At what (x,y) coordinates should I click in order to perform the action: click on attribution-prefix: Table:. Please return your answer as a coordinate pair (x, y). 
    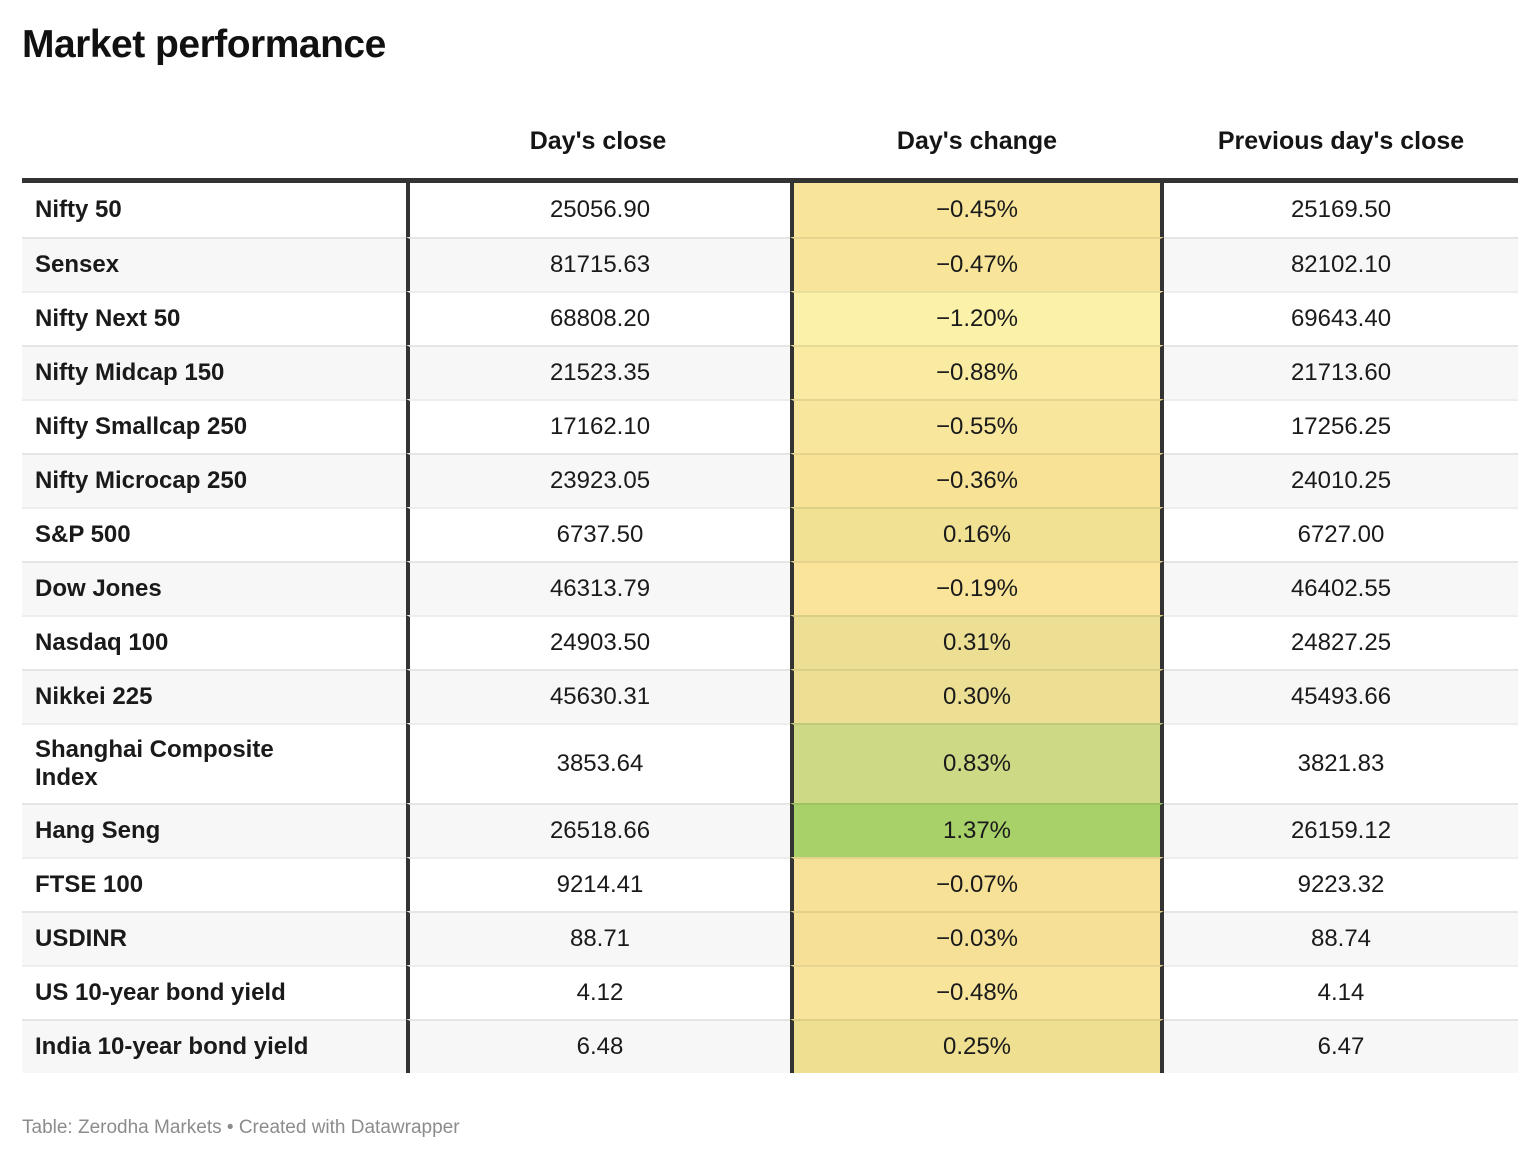
    Looking at the image, I should click on (50, 1127).